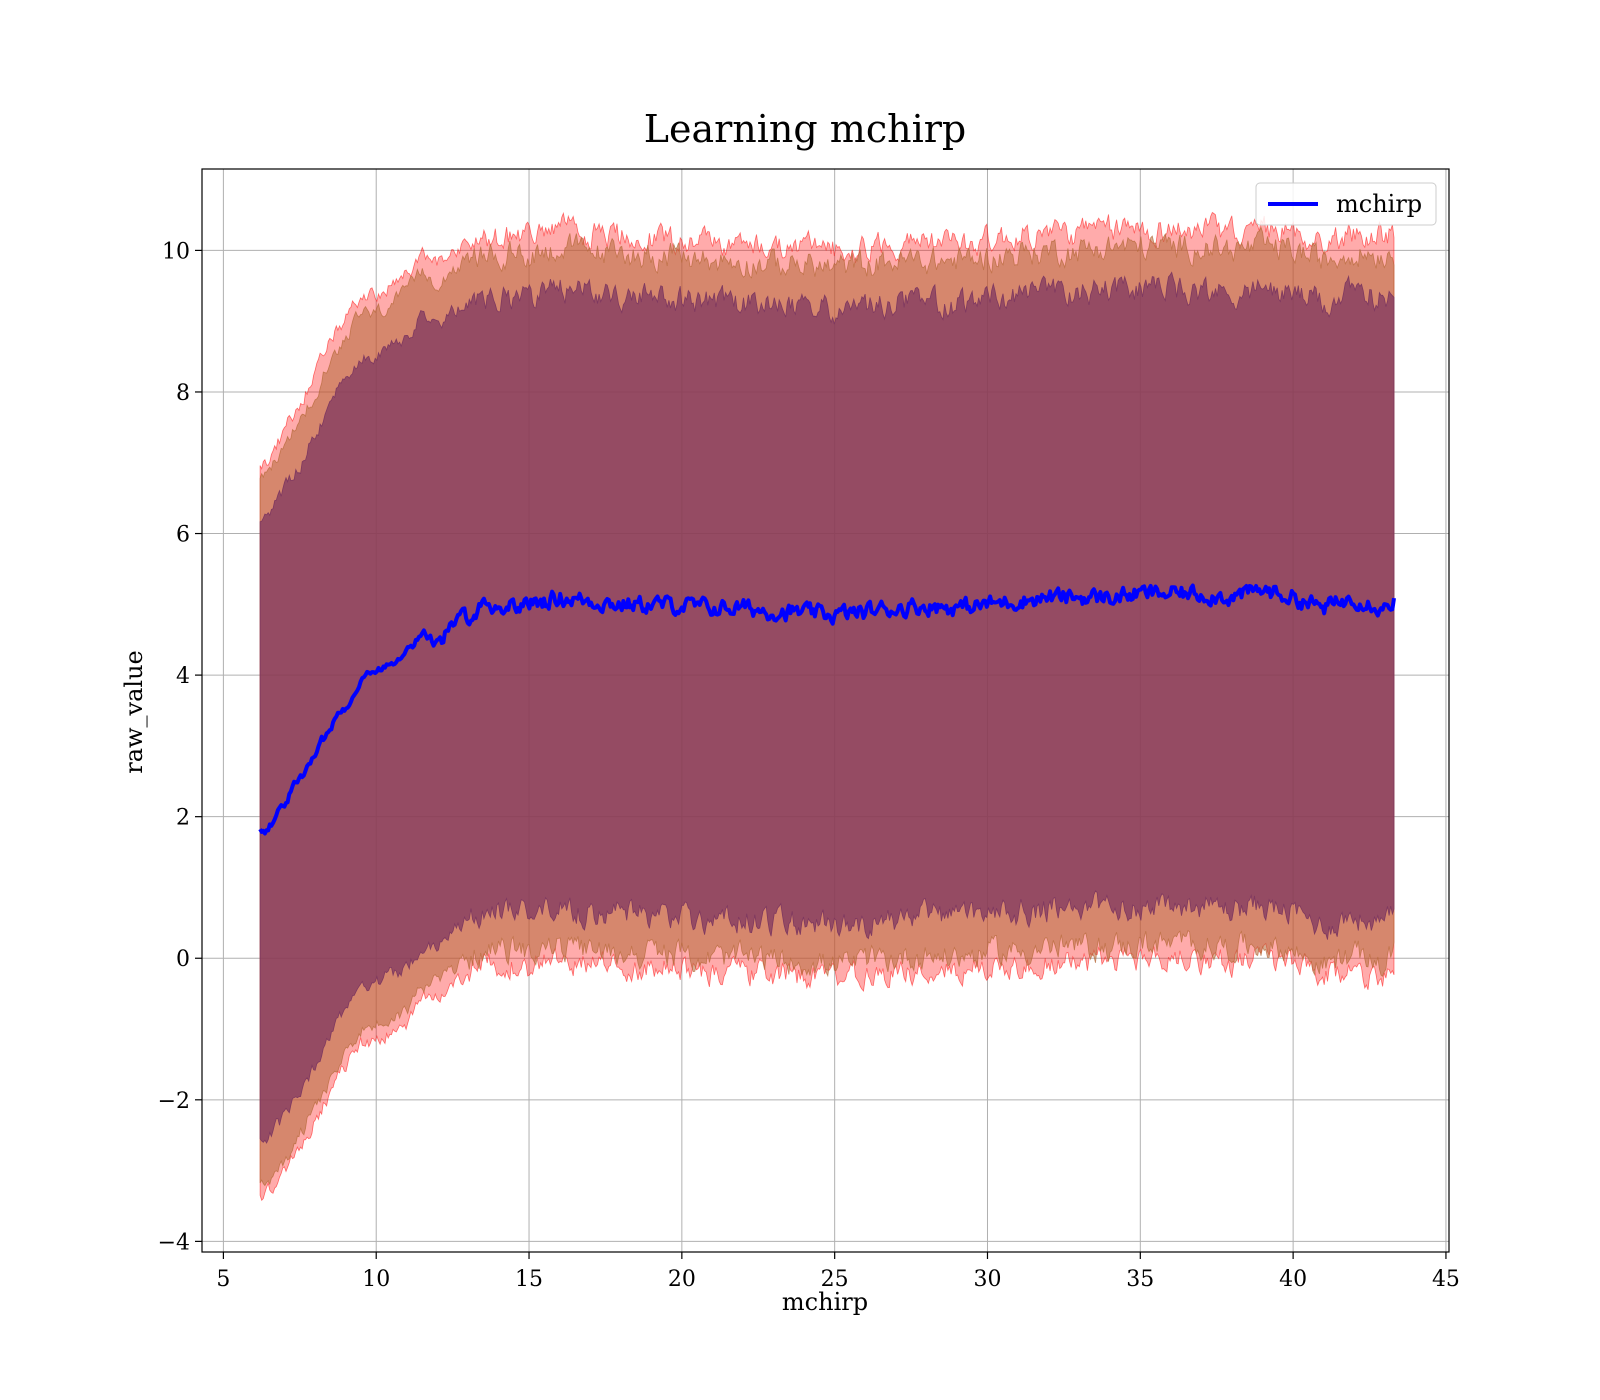 The image size is (1600, 1400). Describe the element at coordinates (1293, 1279) in the screenshot. I see `x-tick-label: 40` at that location.